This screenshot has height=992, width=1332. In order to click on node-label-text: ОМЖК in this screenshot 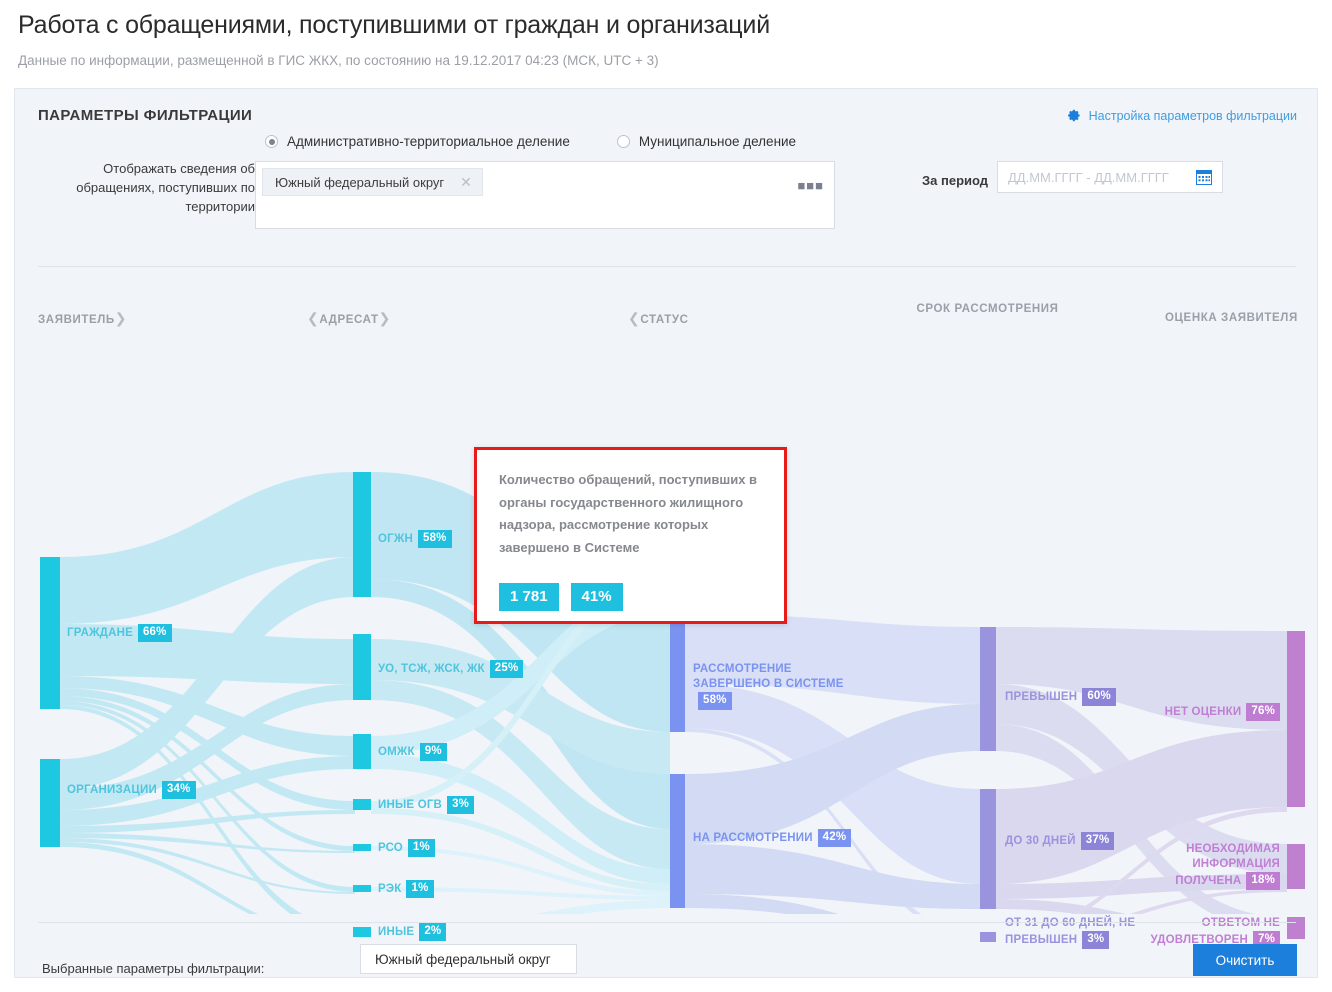, I will do `click(396, 752)`.